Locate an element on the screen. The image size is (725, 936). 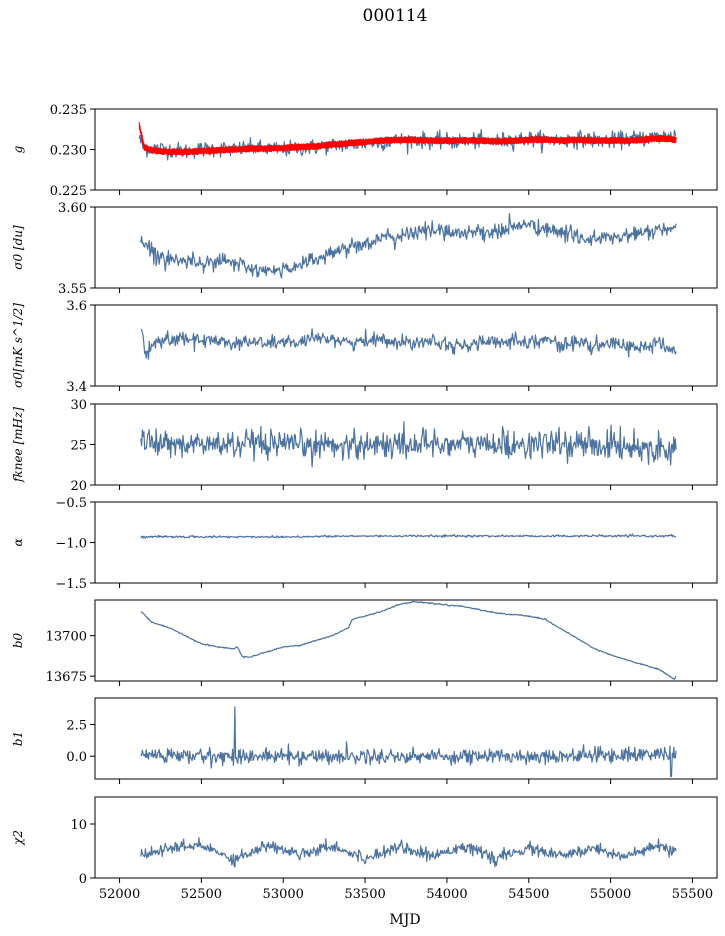
panel-6: 13675 13700 b0 is located at coordinates (364, 642).